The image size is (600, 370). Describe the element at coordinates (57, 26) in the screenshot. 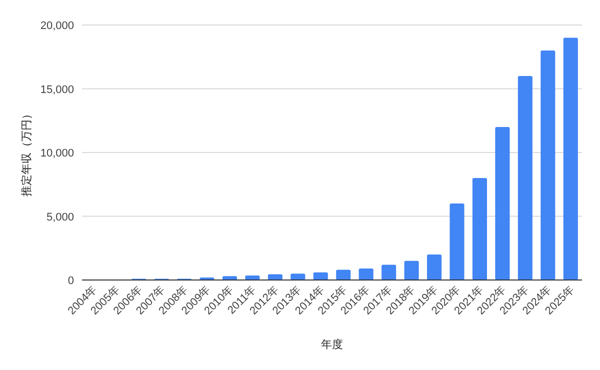

I see `y-tick-label: 20,000` at that location.